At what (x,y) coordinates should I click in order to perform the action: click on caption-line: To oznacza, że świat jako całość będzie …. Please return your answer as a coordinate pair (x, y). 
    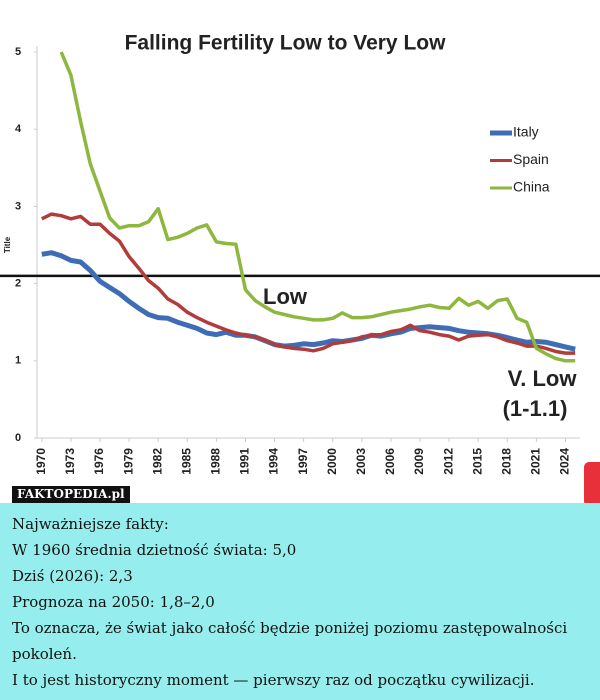
    Looking at the image, I should click on (290, 641).